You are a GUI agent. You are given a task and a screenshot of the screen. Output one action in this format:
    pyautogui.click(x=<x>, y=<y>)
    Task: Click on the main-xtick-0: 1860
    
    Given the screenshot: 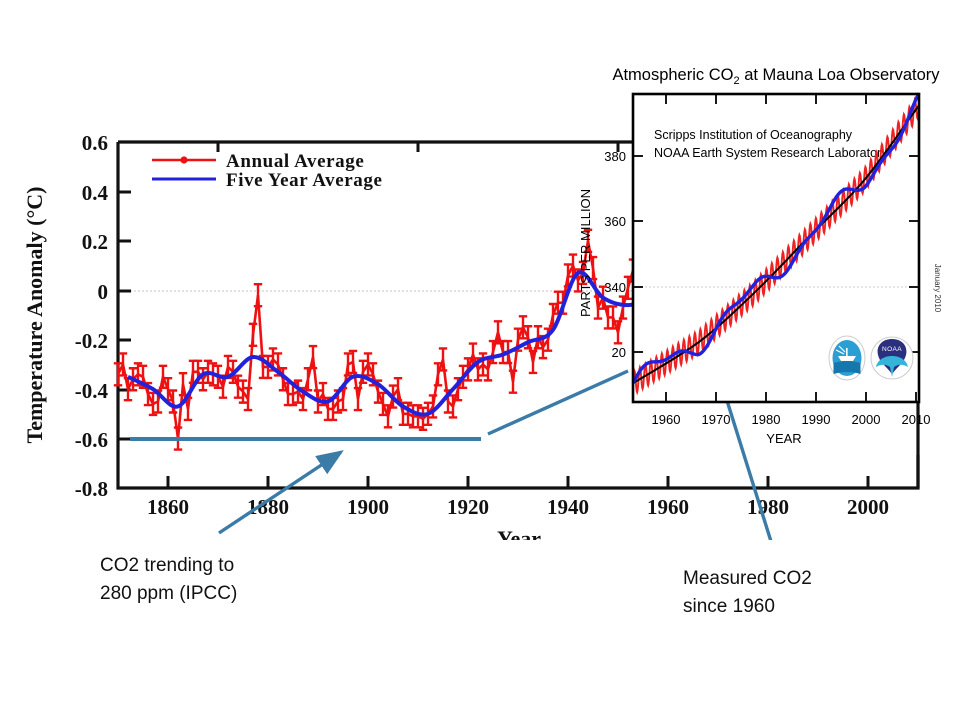 What is the action you would take?
    pyautogui.click(x=168, y=507)
    